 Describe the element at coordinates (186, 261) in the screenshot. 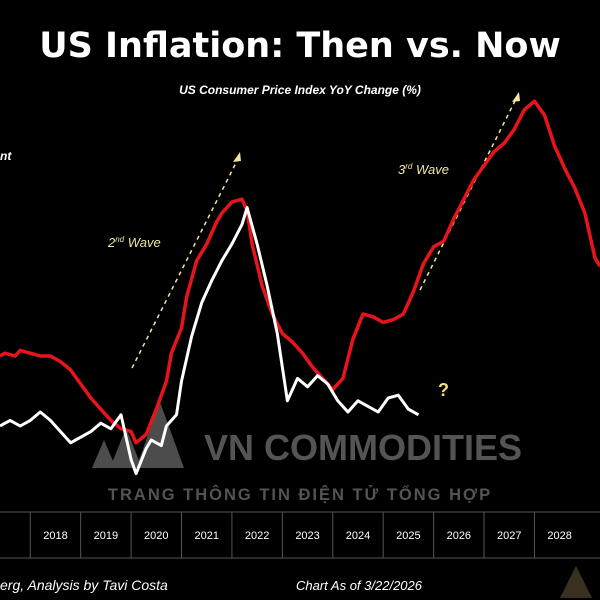

I see `wave2-arrow` at that location.